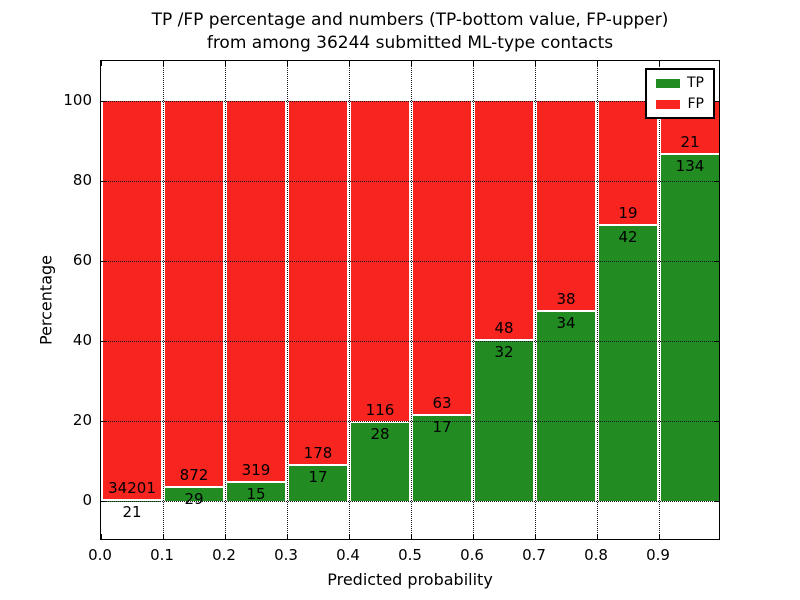 Image resolution: width=800 pixels, height=600 pixels. Describe the element at coordinates (82, 340) in the screenshot. I see `y-tick-label: 40` at that location.